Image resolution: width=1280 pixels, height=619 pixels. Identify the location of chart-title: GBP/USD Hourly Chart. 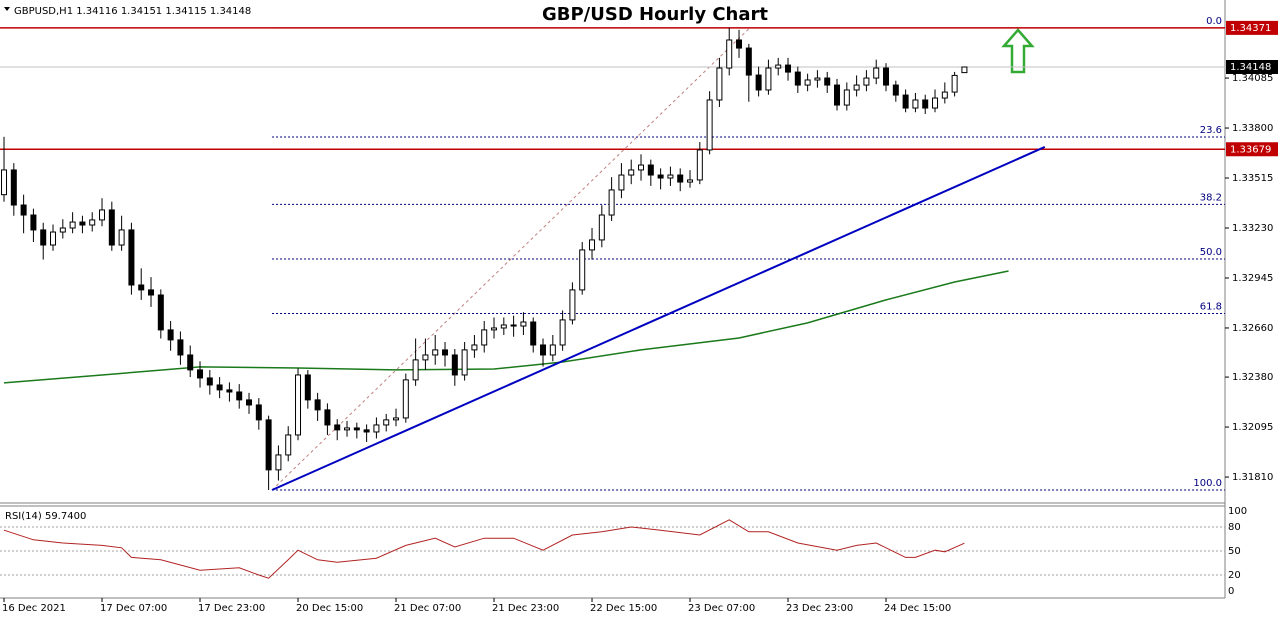
(655, 14).